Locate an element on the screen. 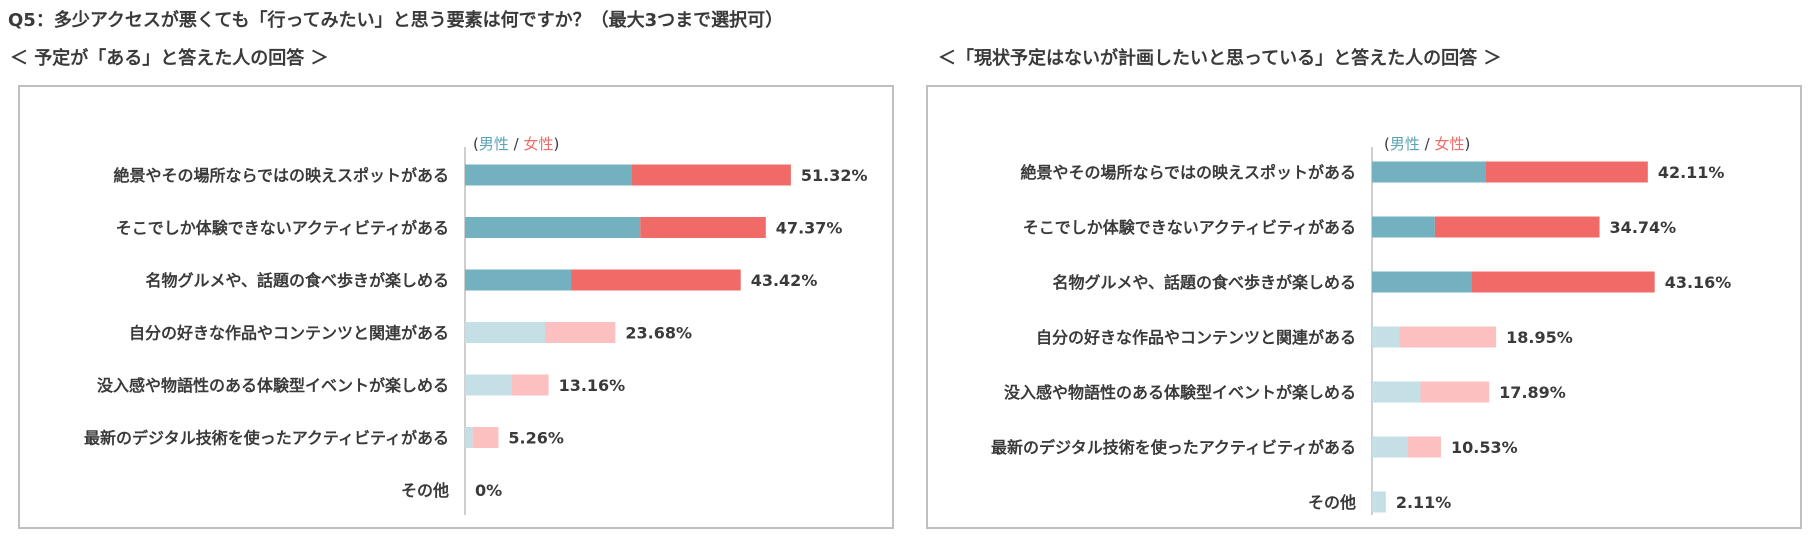 The image size is (1811, 538). value-label: 2.11% is located at coordinates (1424, 502).